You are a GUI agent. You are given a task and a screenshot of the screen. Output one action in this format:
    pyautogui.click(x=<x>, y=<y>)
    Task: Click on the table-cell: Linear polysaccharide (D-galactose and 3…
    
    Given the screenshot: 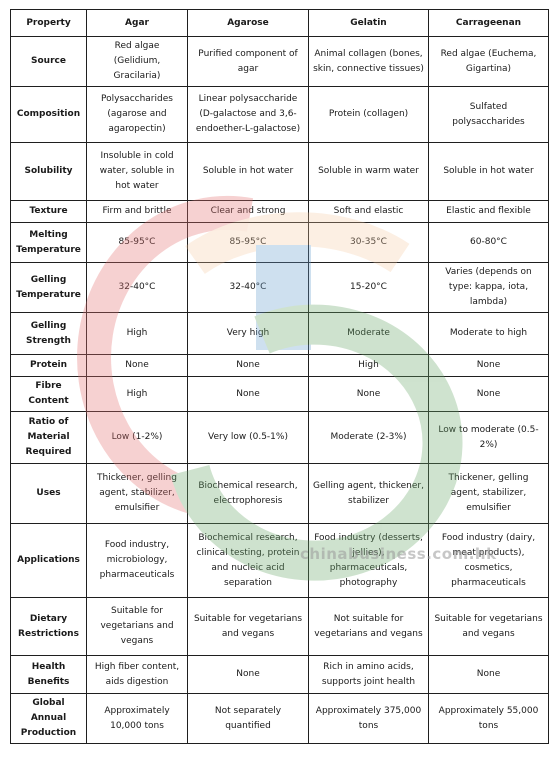 What is the action you would take?
    pyautogui.click(x=248, y=114)
    